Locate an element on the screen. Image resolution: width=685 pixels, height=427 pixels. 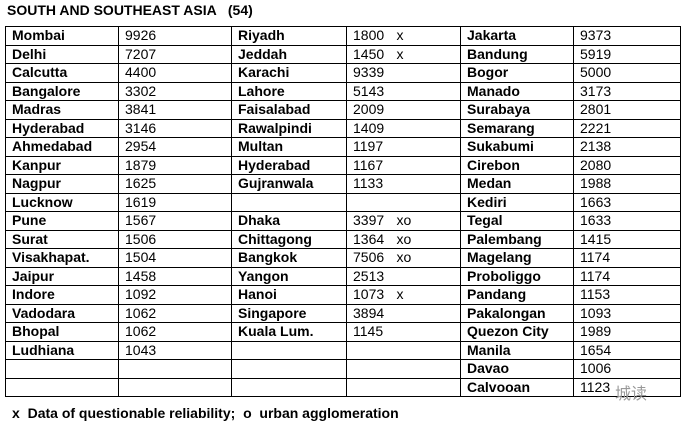
population-cell: 5000 is located at coordinates (627, 73).